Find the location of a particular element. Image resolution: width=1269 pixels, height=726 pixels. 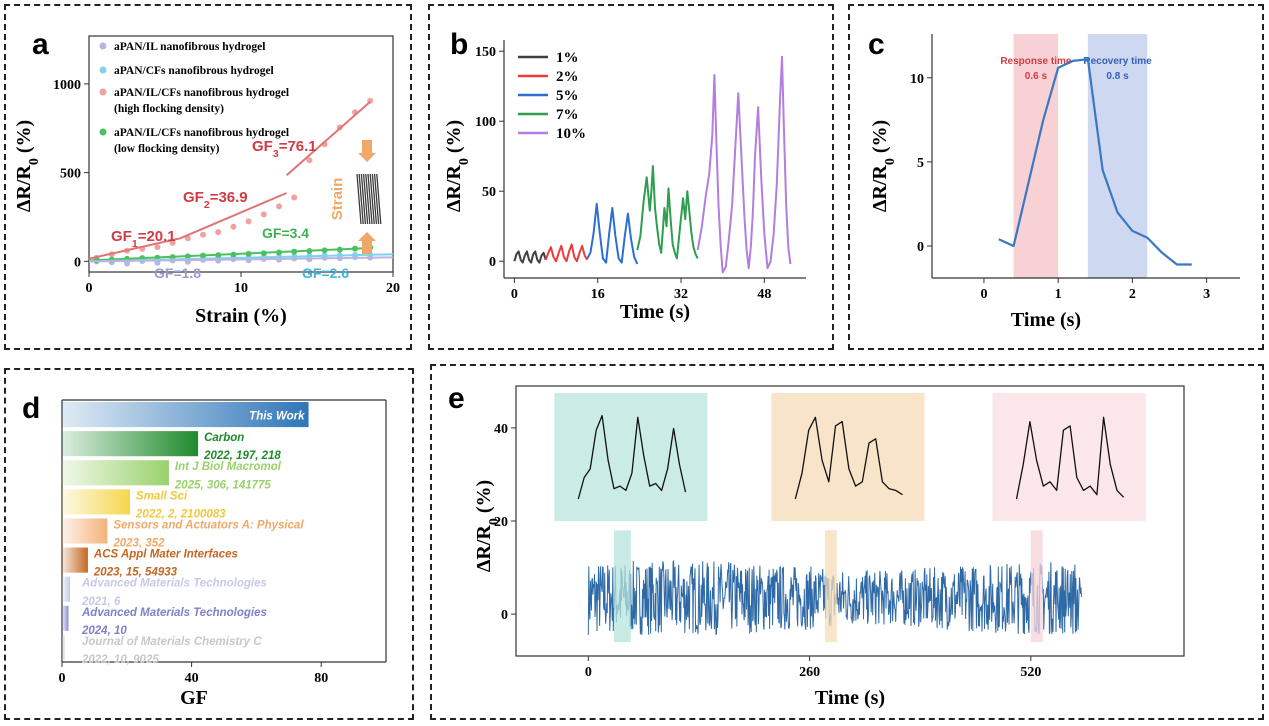

y-tick-label: 500 is located at coordinates (70, 174).